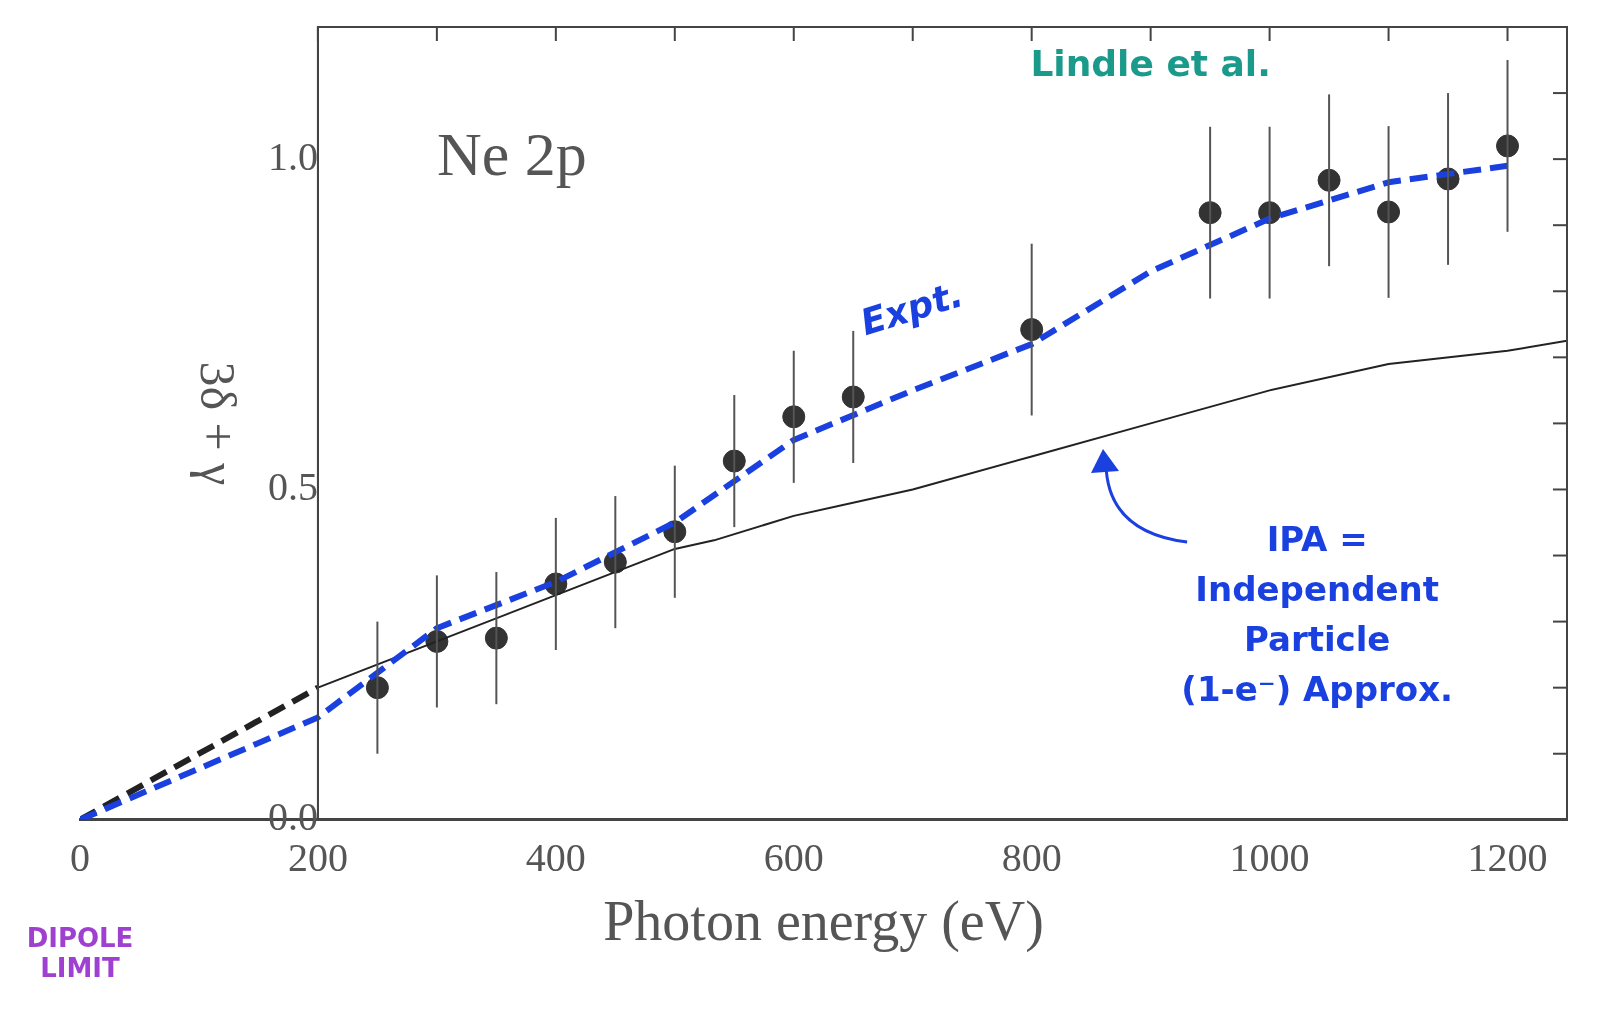 The image size is (1607, 1023). What do you see at coordinates (1269, 858) in the screenshot?
I see `x-tick-label: 1000` at bounding box center [1269, 858].